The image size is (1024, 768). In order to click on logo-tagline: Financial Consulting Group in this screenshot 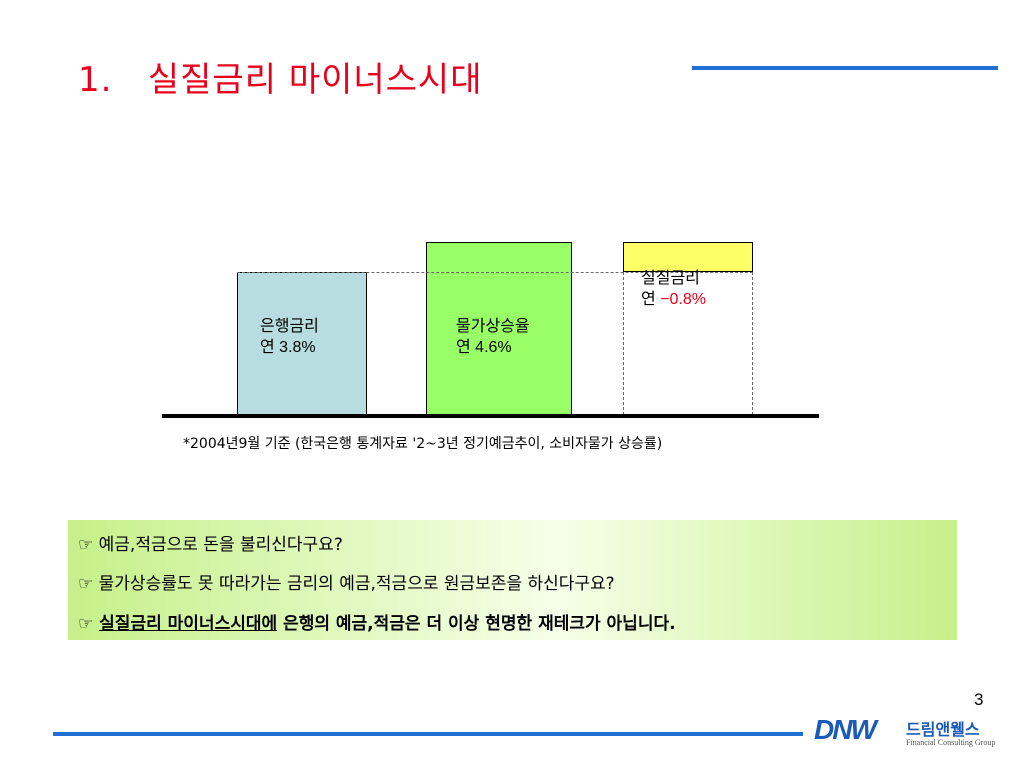, I will do `click(951, 742)`.